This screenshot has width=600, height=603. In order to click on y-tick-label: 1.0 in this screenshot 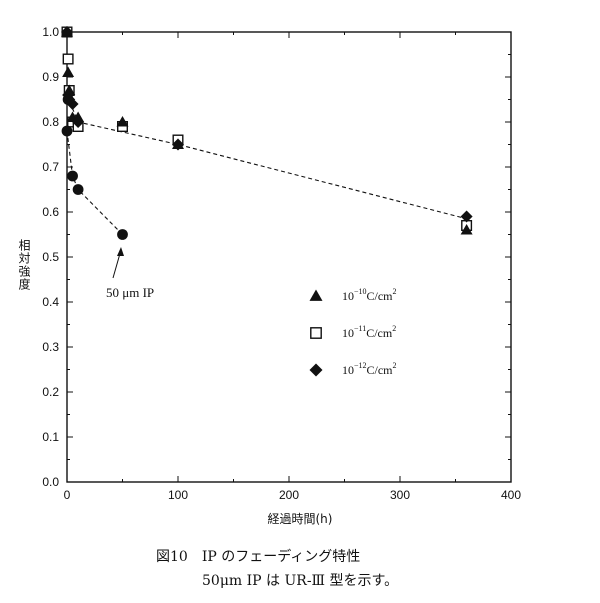, I will do `click(50, 32)`.